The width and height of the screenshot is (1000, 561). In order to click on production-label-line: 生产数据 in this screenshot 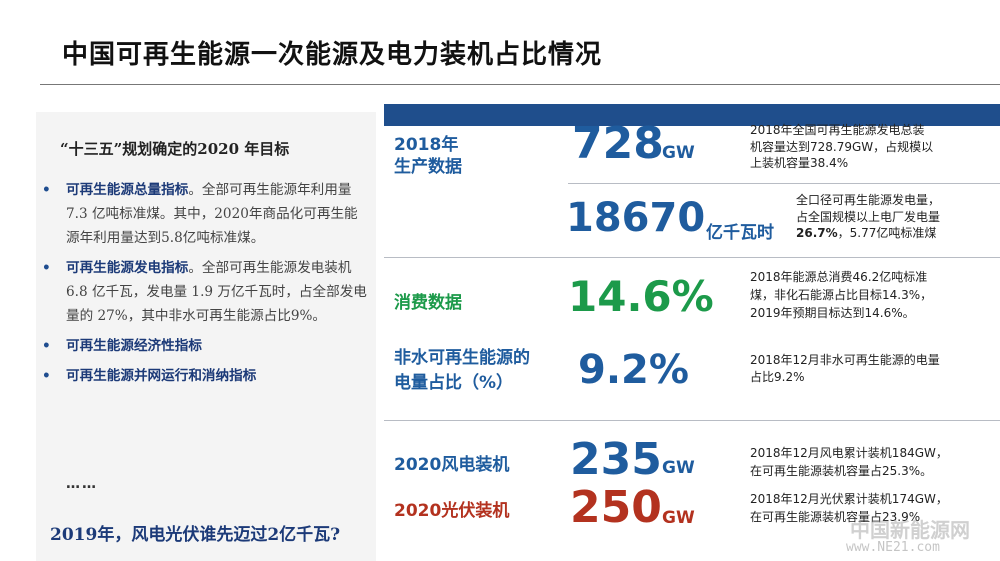, I will do `click(428, 167)`.